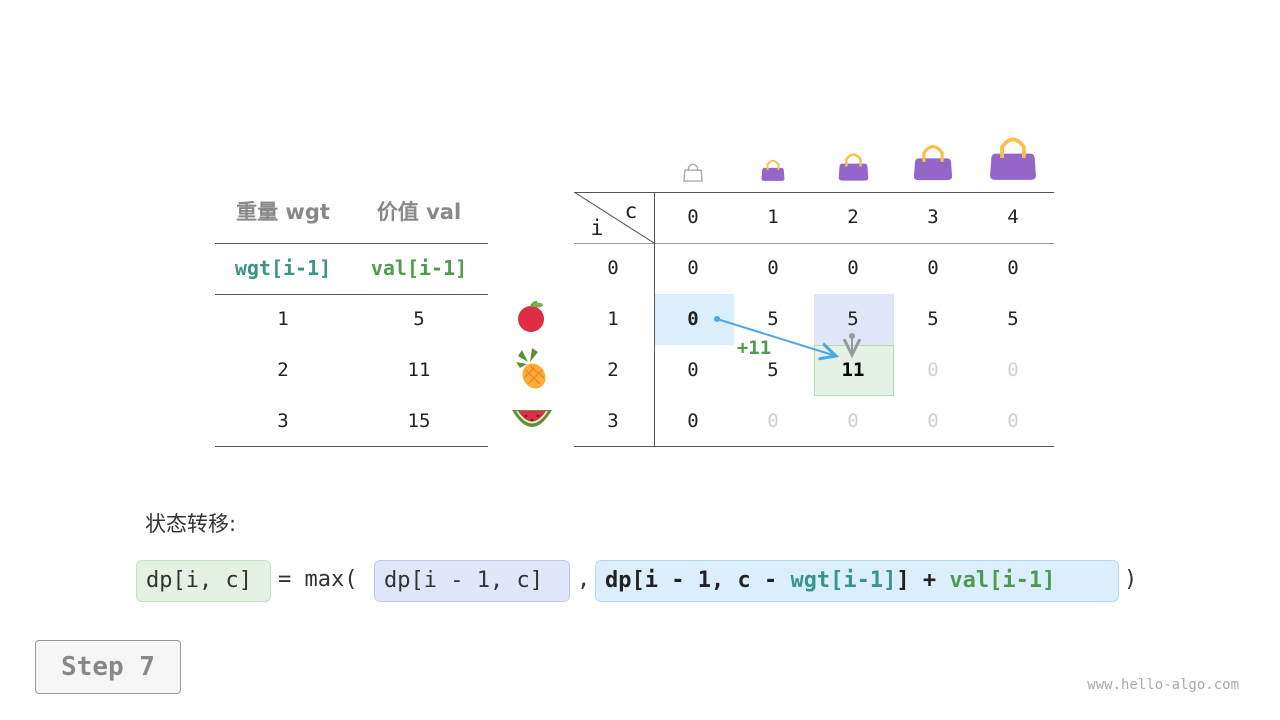  What do you see at coordinates (108, 667) in the screenshot?
I see `step-button: Step 7` at bounding box center [108, 667].